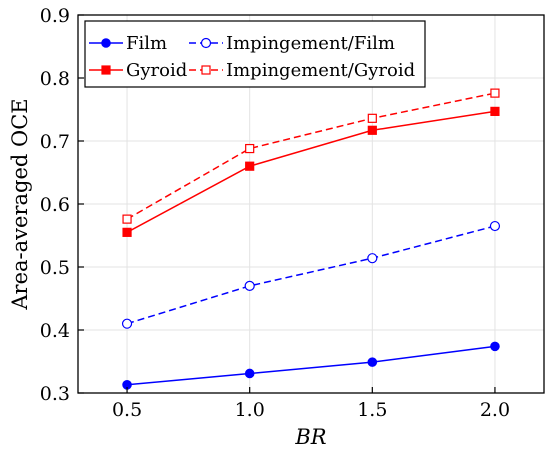  I want to click on legend-marker-film, so click(106, 43).